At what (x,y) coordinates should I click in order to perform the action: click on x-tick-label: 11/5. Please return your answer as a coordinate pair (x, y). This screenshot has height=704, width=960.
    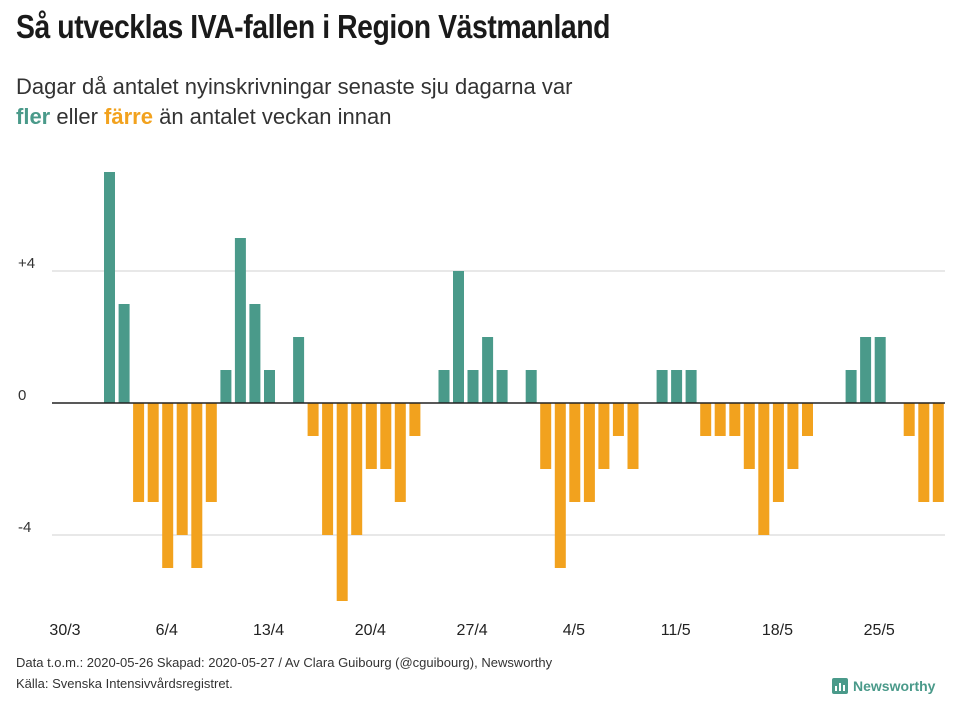
    Looking at the image, I should click on (676, 630).